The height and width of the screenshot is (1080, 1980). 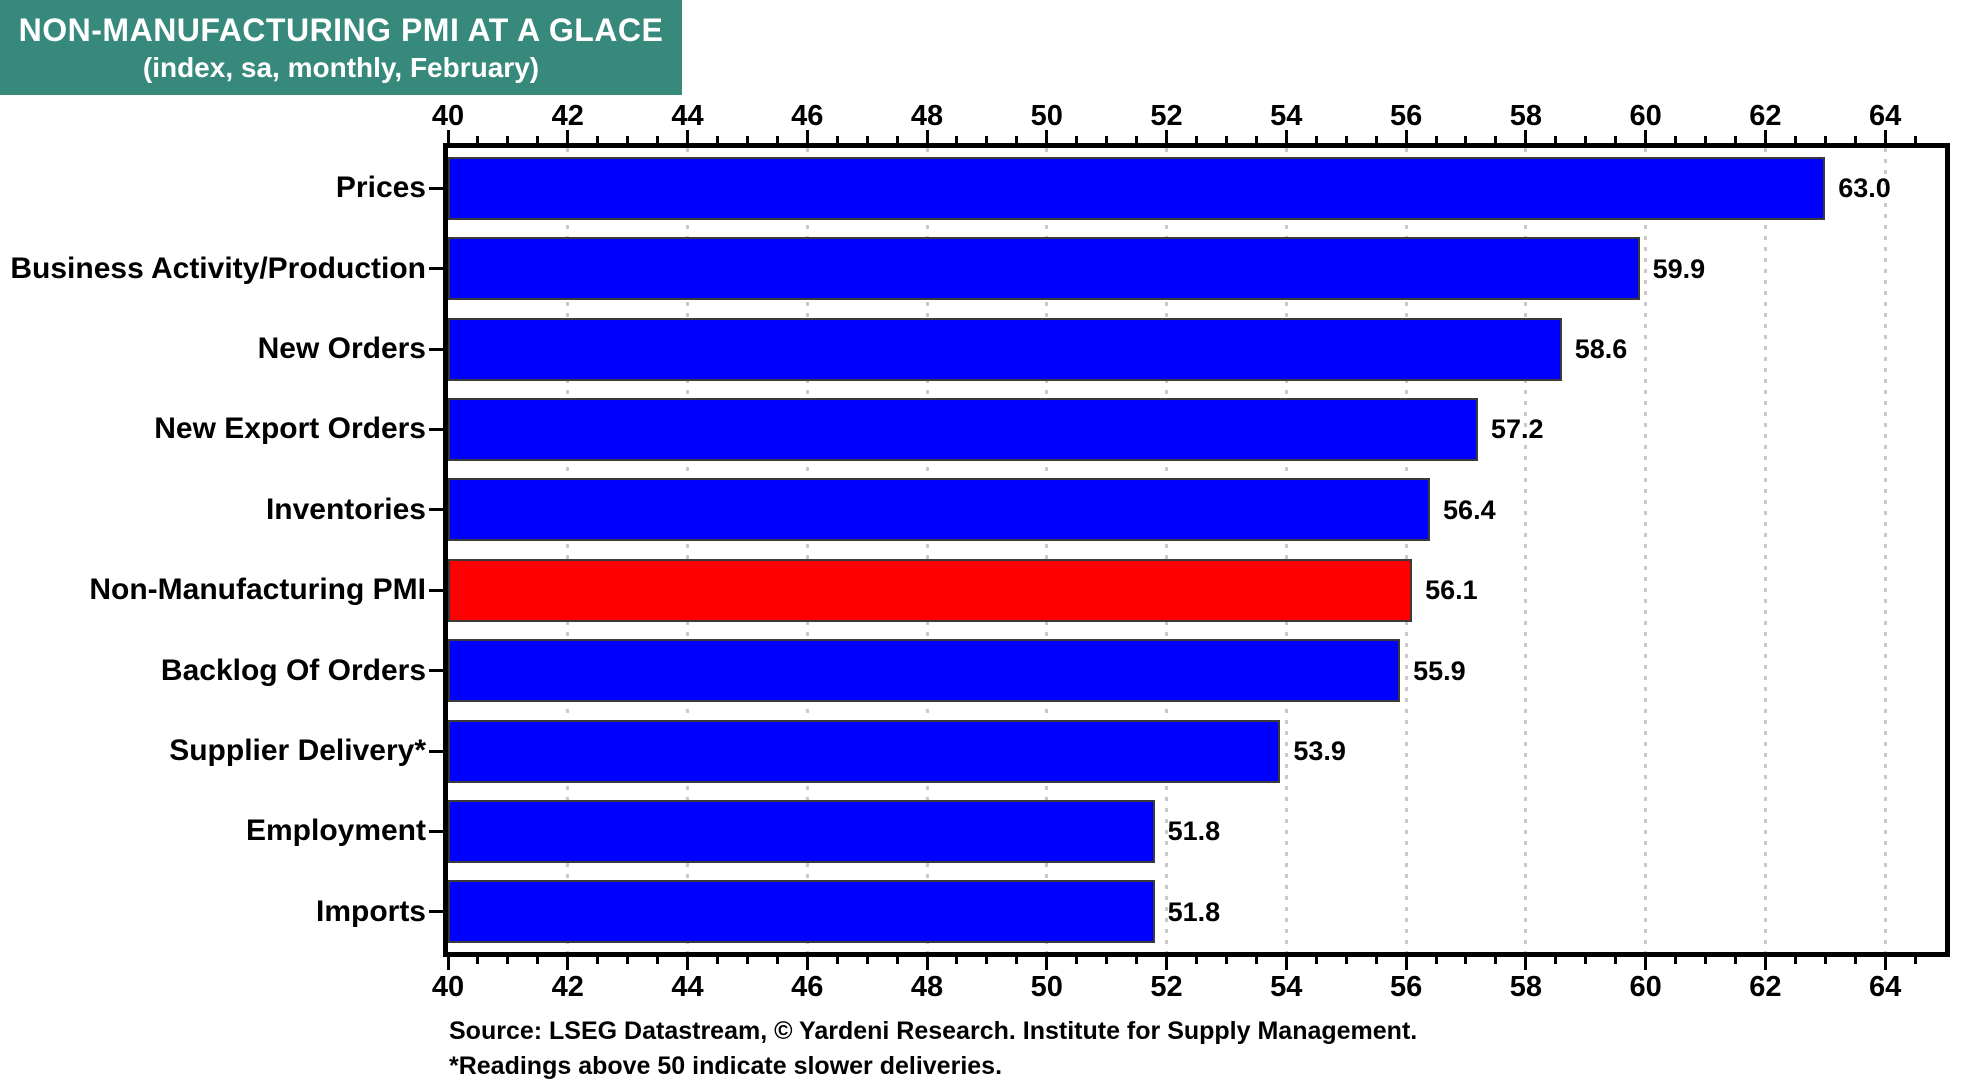 I want to click on x-tick-label-bottom: 48, so click(x=927, y=987).